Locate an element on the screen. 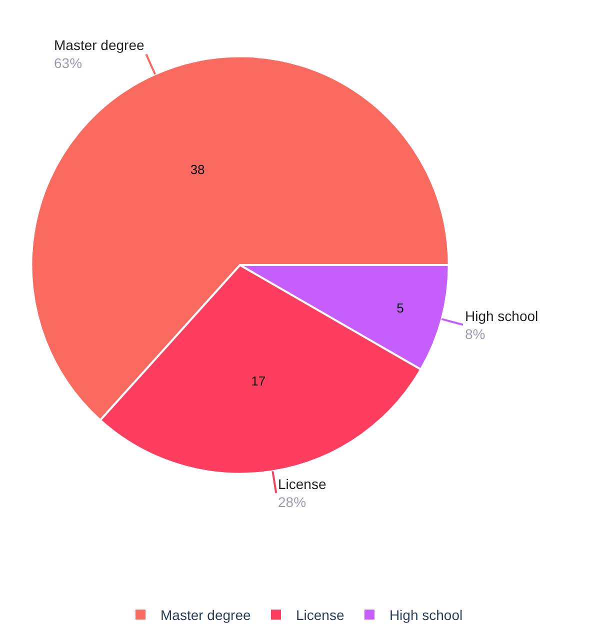  text: 63% is located at coordinates (68, 63).